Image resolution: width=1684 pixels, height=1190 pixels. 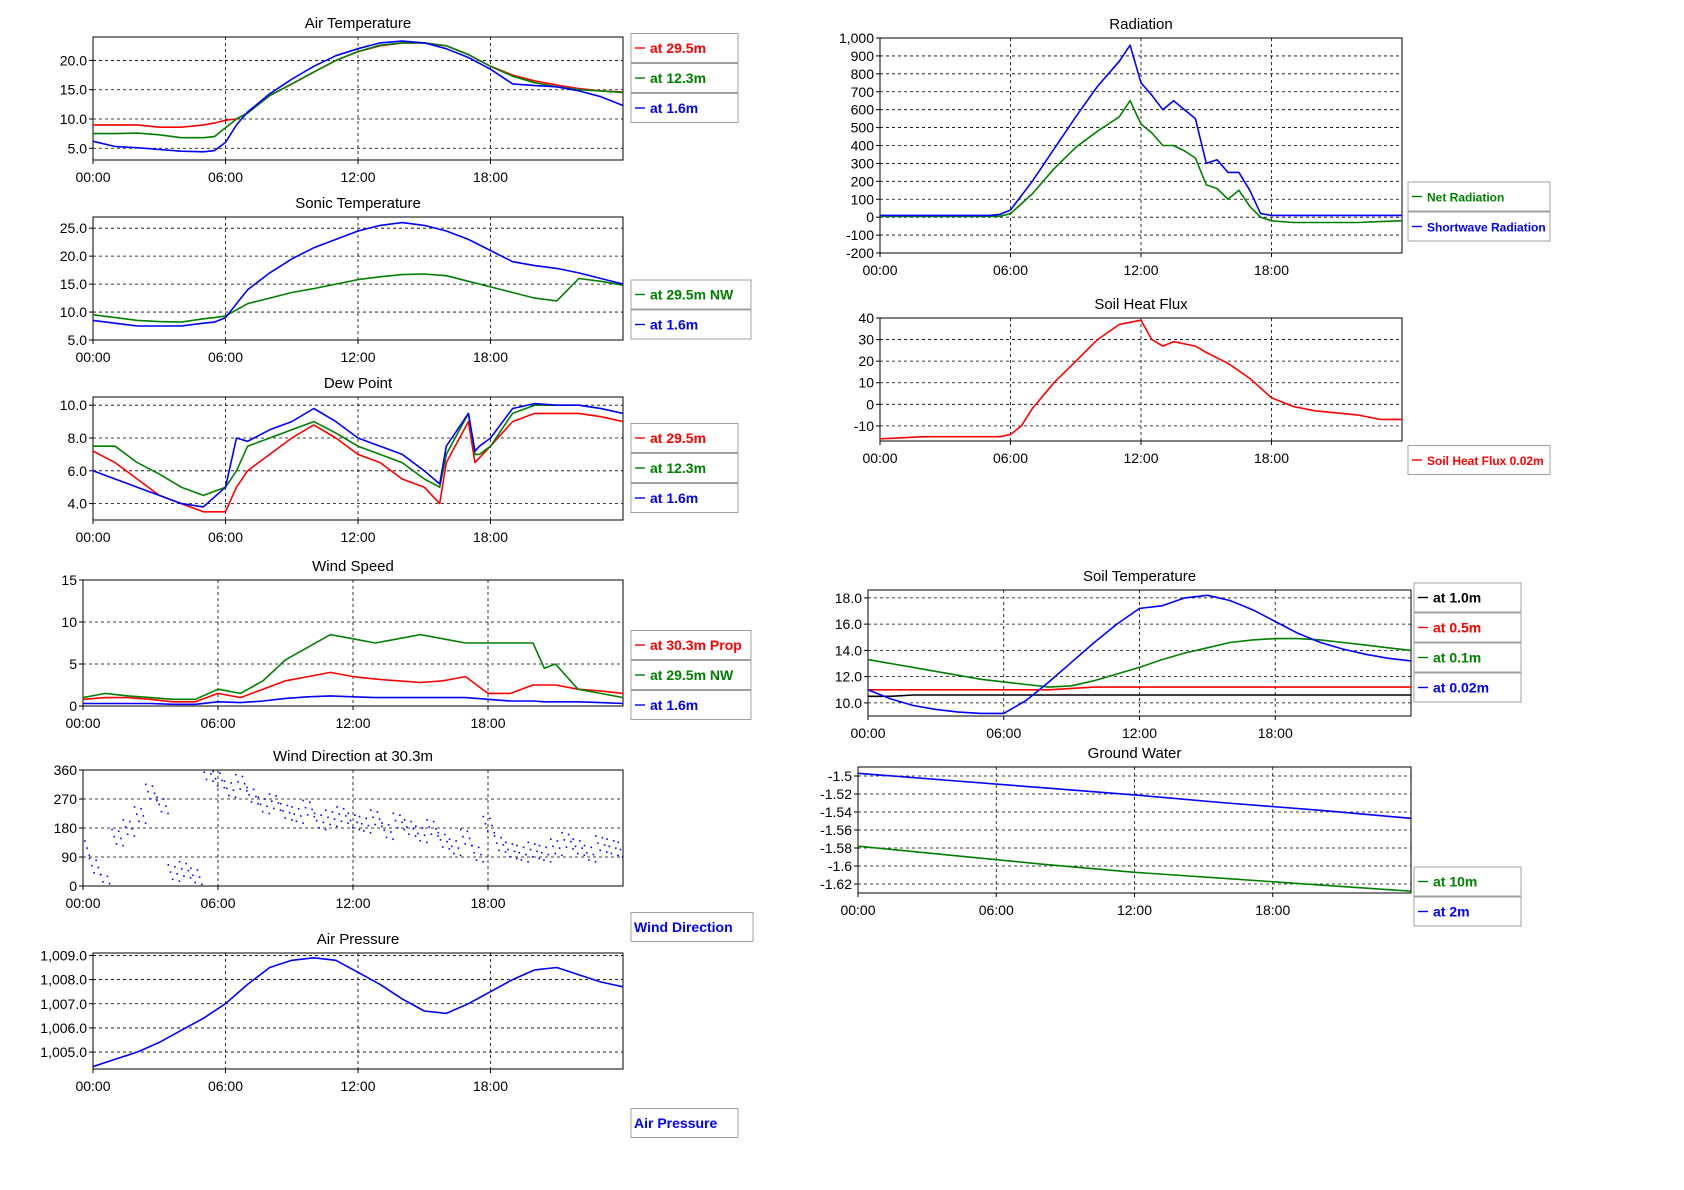 I want to click on series-line-at 0.1m, so click(x=1139, y=662).